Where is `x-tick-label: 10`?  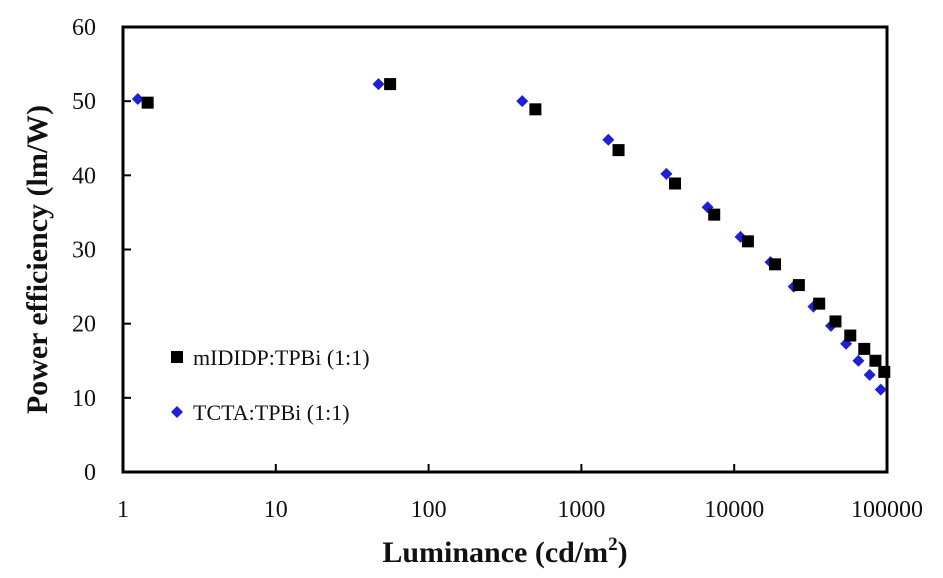
x-tick-label: 10 is located at coordinates (276, 510).